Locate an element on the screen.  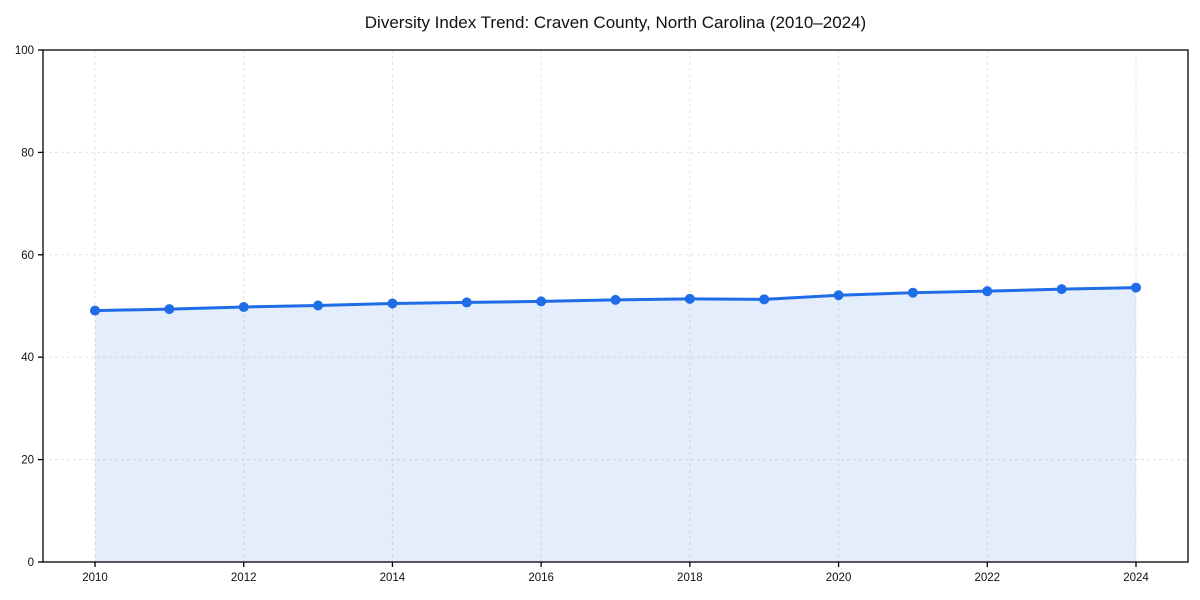
x-tick-label: 2012 is located at coordinates (244, 578).